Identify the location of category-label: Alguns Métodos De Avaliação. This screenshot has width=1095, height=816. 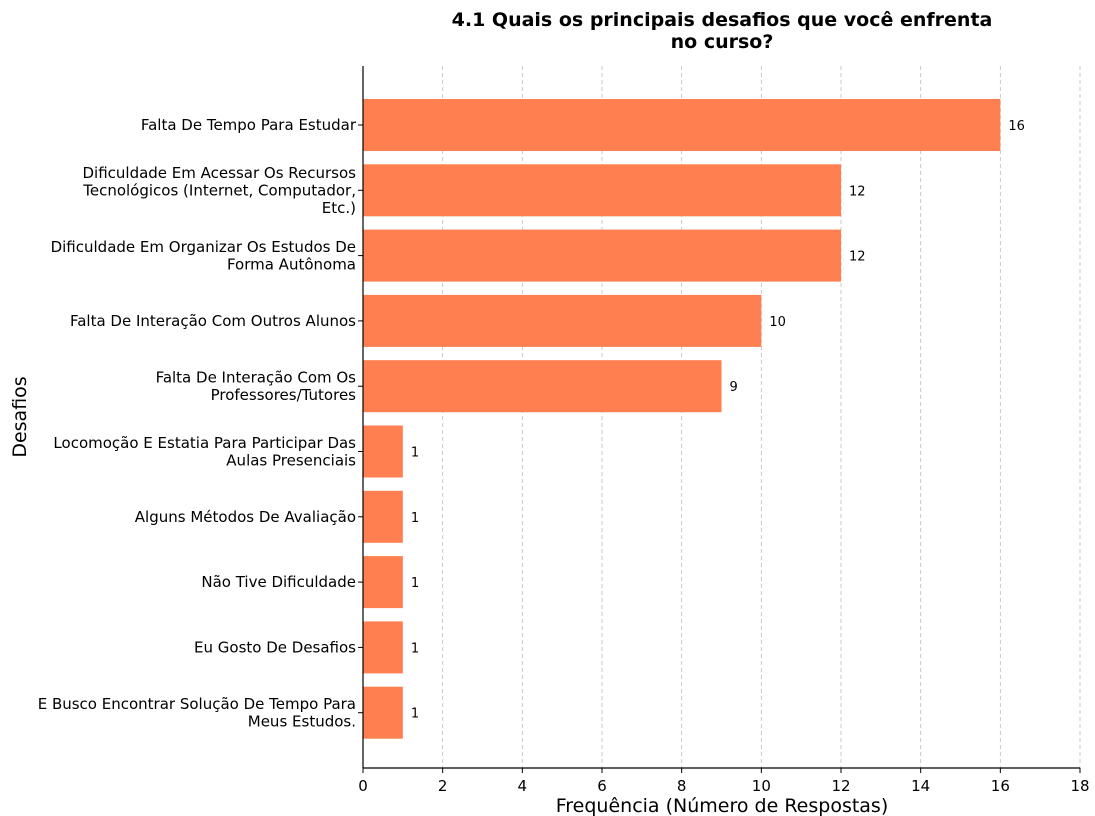
(245, 517).